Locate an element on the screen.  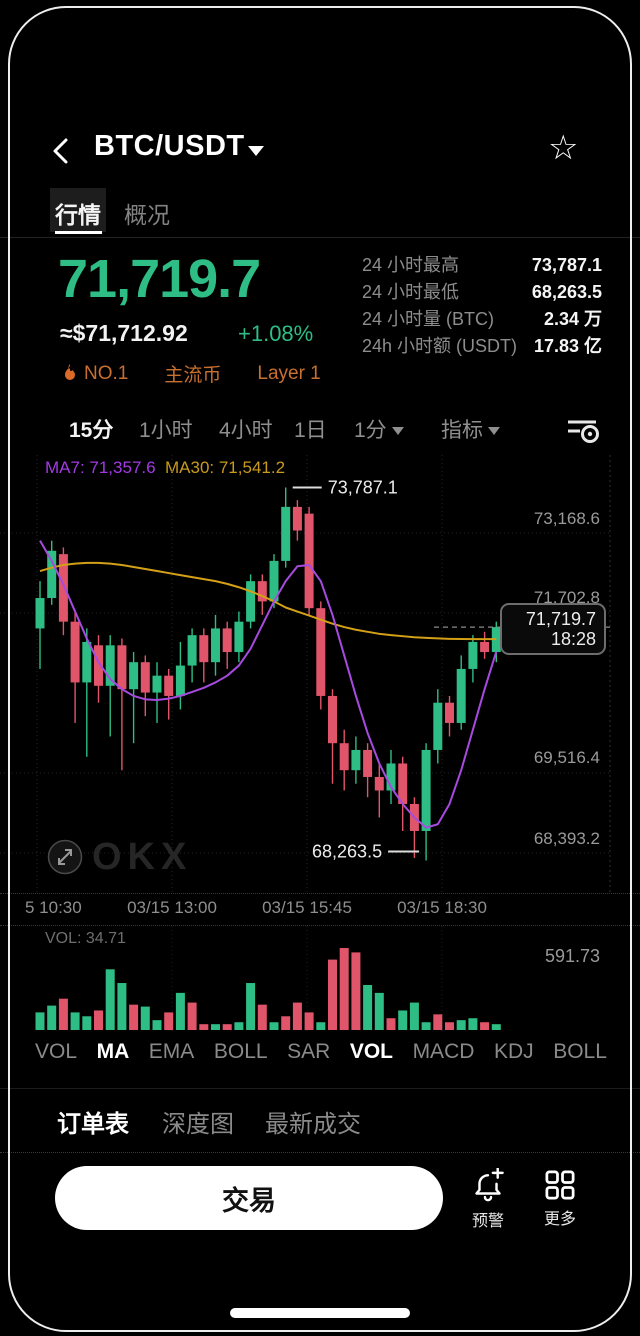
tab-market: 行情 is located at coordinates (78, 215).